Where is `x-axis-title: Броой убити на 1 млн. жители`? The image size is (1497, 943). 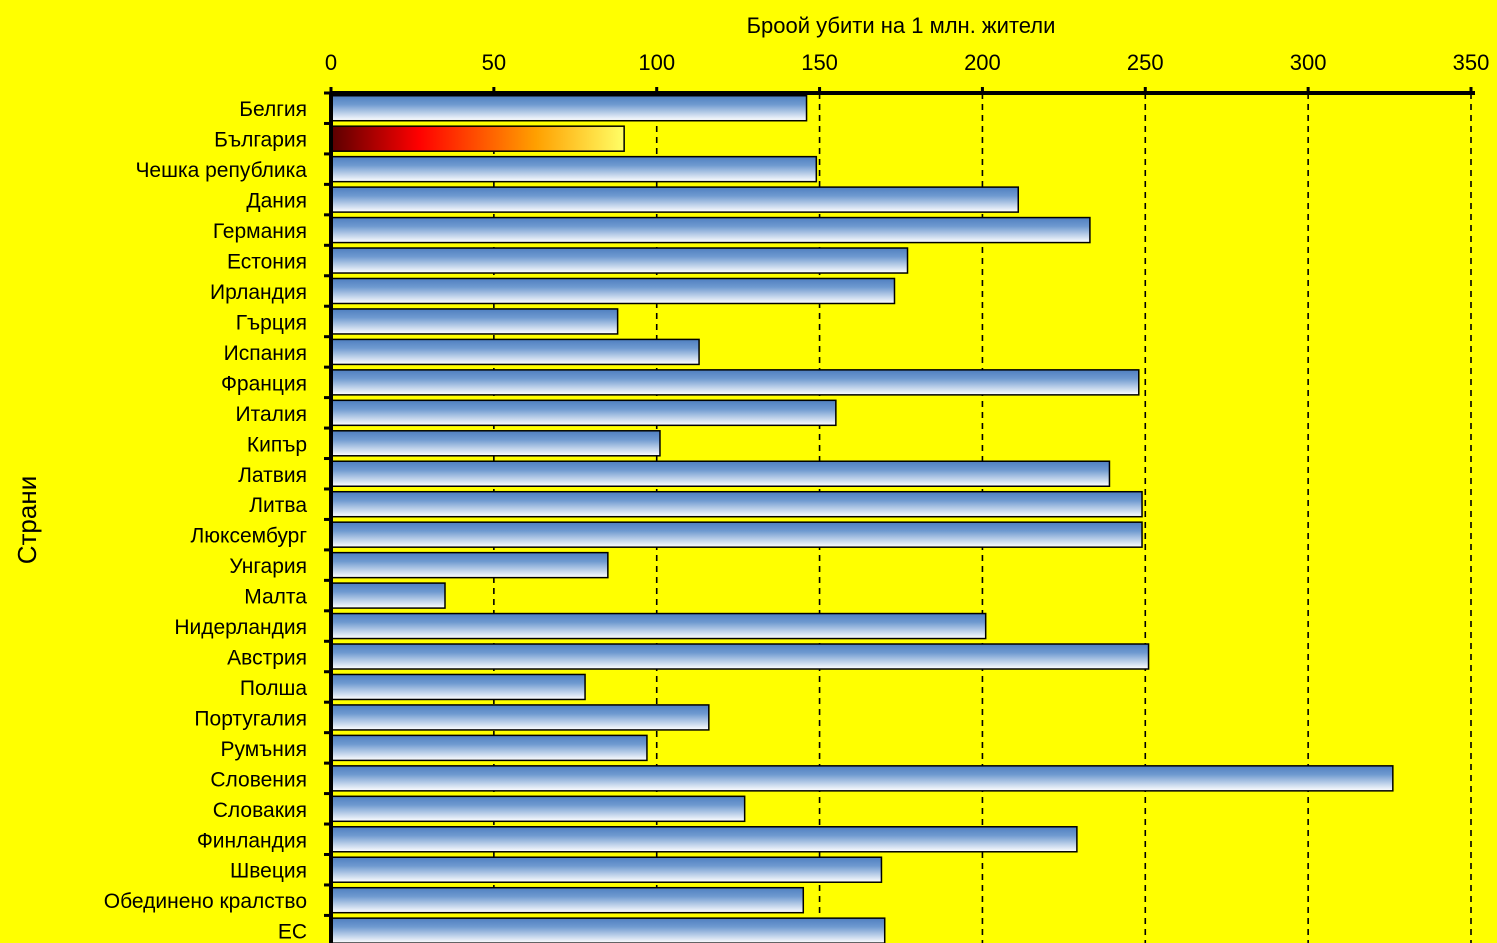
x-axis-title: Броой убити на 1 млн. жители is located at coordinates (901, 25).